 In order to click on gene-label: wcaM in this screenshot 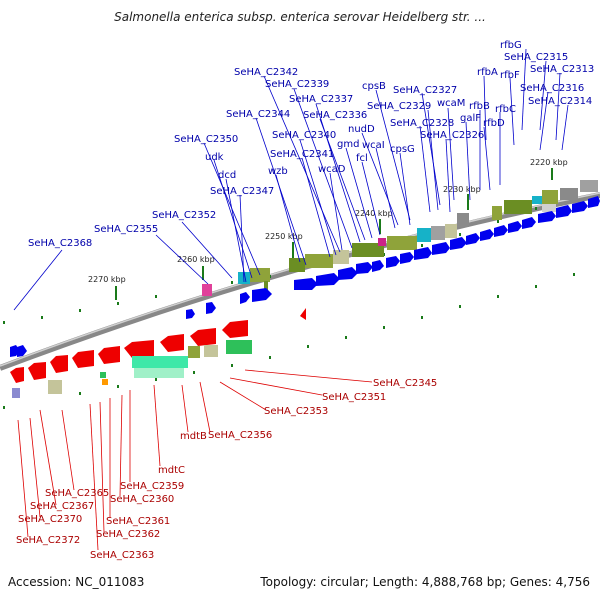, I will do `click(451, 103)`.